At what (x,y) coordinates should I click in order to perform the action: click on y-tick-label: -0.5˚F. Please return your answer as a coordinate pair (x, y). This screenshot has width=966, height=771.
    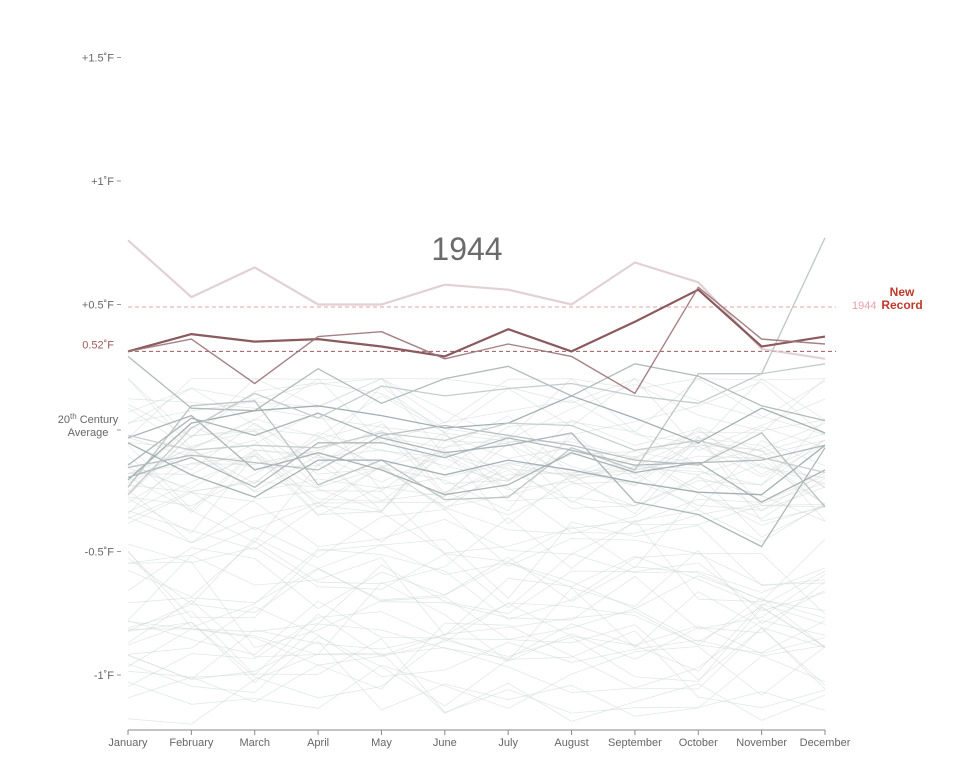
    Looking at the image, I should click on (100, 553).